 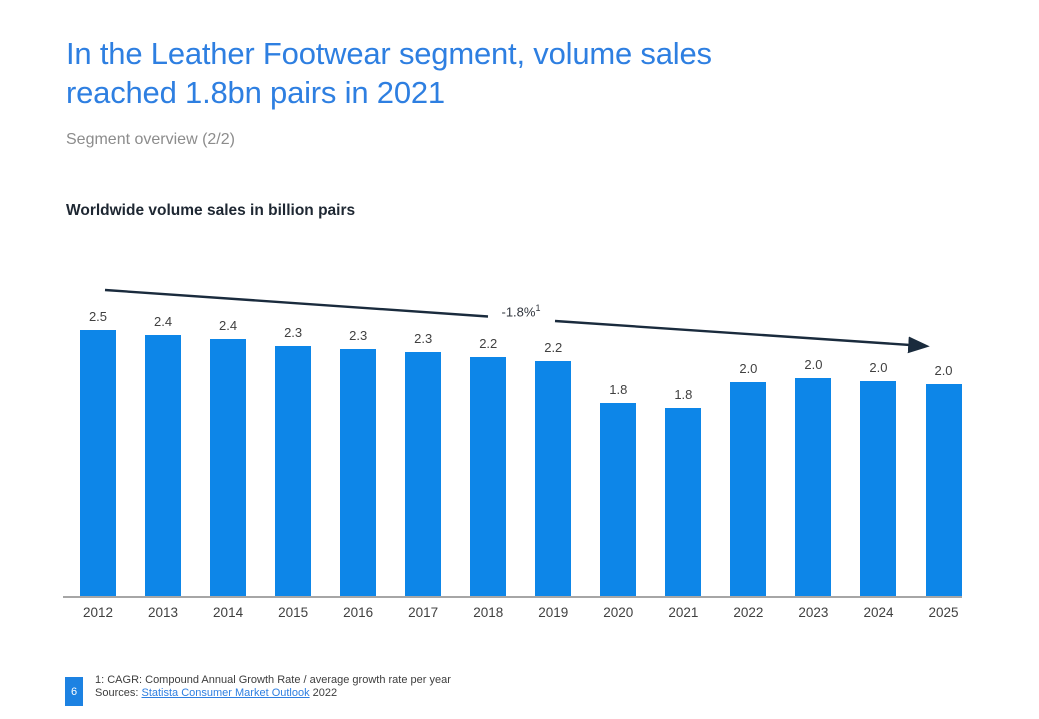 What do you see at coordinates (878, 367) in the screenshot?
I see `bar-value-label-2024: 2.0` at bounding box center [878, 367].